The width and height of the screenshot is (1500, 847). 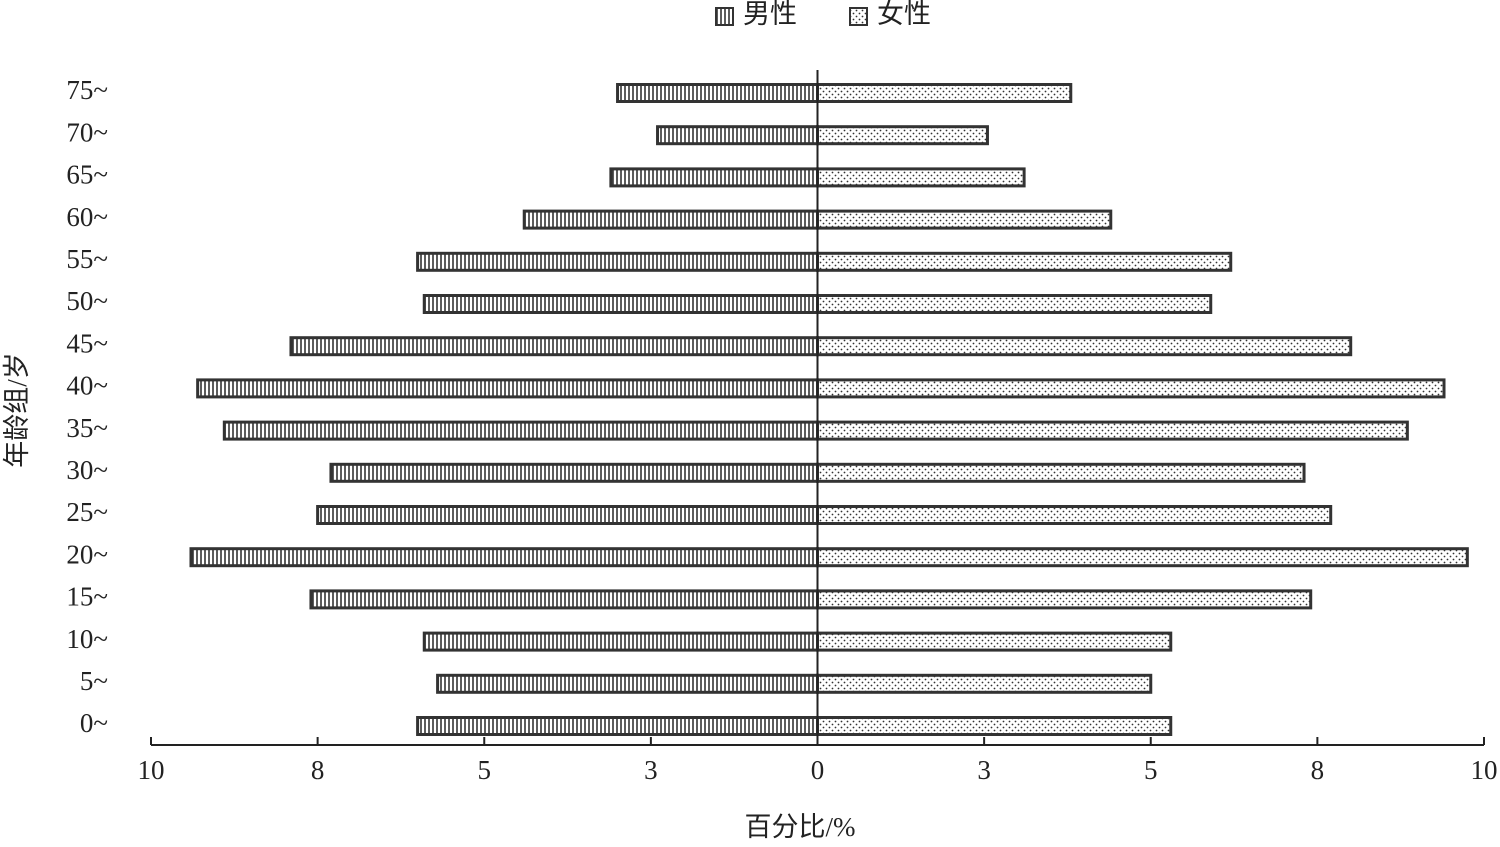 I want to click on y-tick-label: 55~, so click(x=87, y=259).